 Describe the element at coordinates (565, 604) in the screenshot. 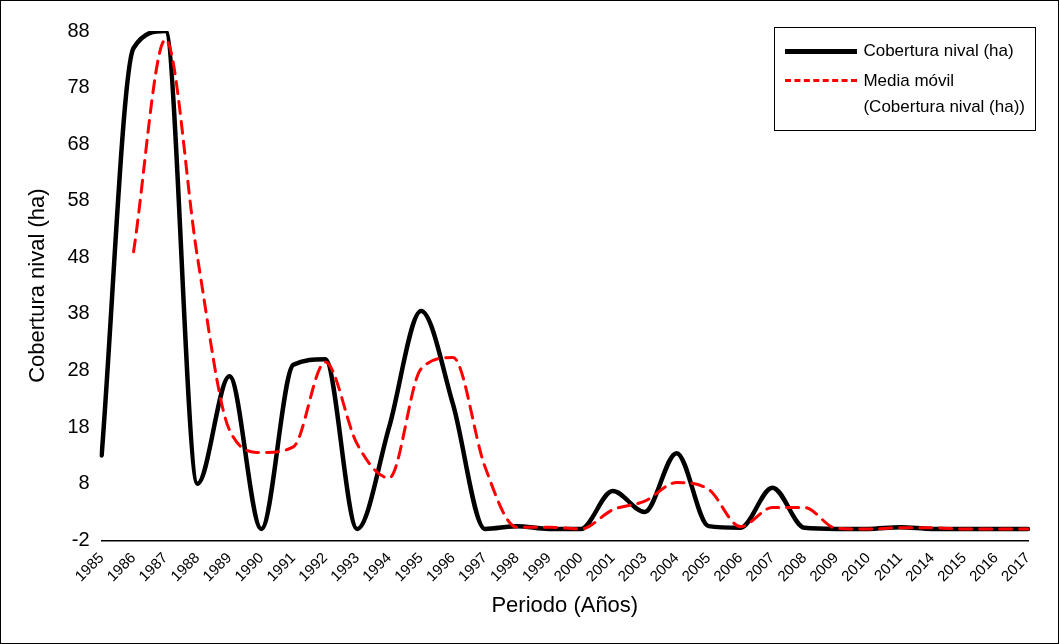

I see `x-axis-title: Periodo (Años)` at that location.